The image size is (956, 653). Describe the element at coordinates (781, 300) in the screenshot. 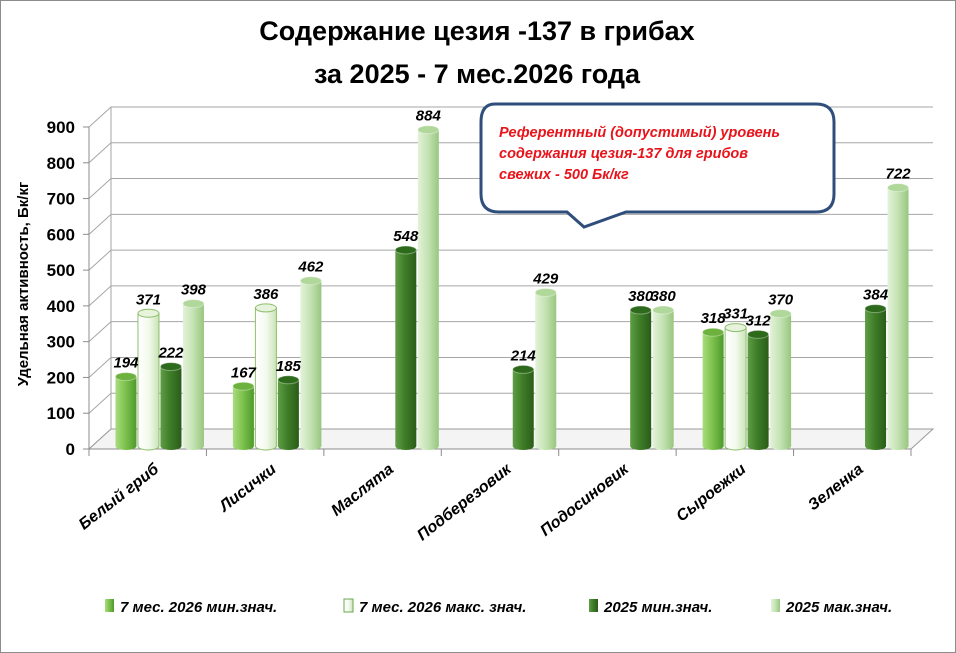

I see `data-label: 370` at that location.